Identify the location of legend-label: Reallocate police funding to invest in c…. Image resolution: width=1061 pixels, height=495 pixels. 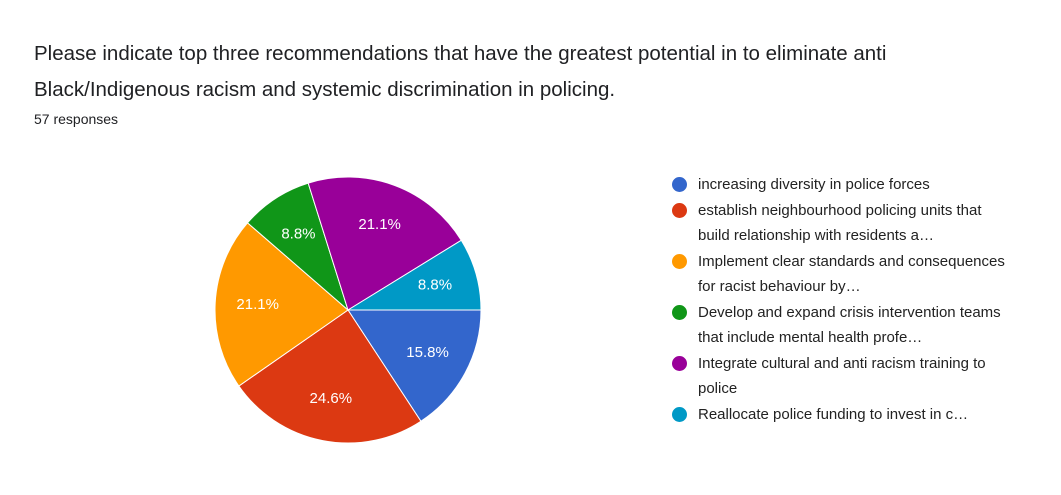
(833, 414).